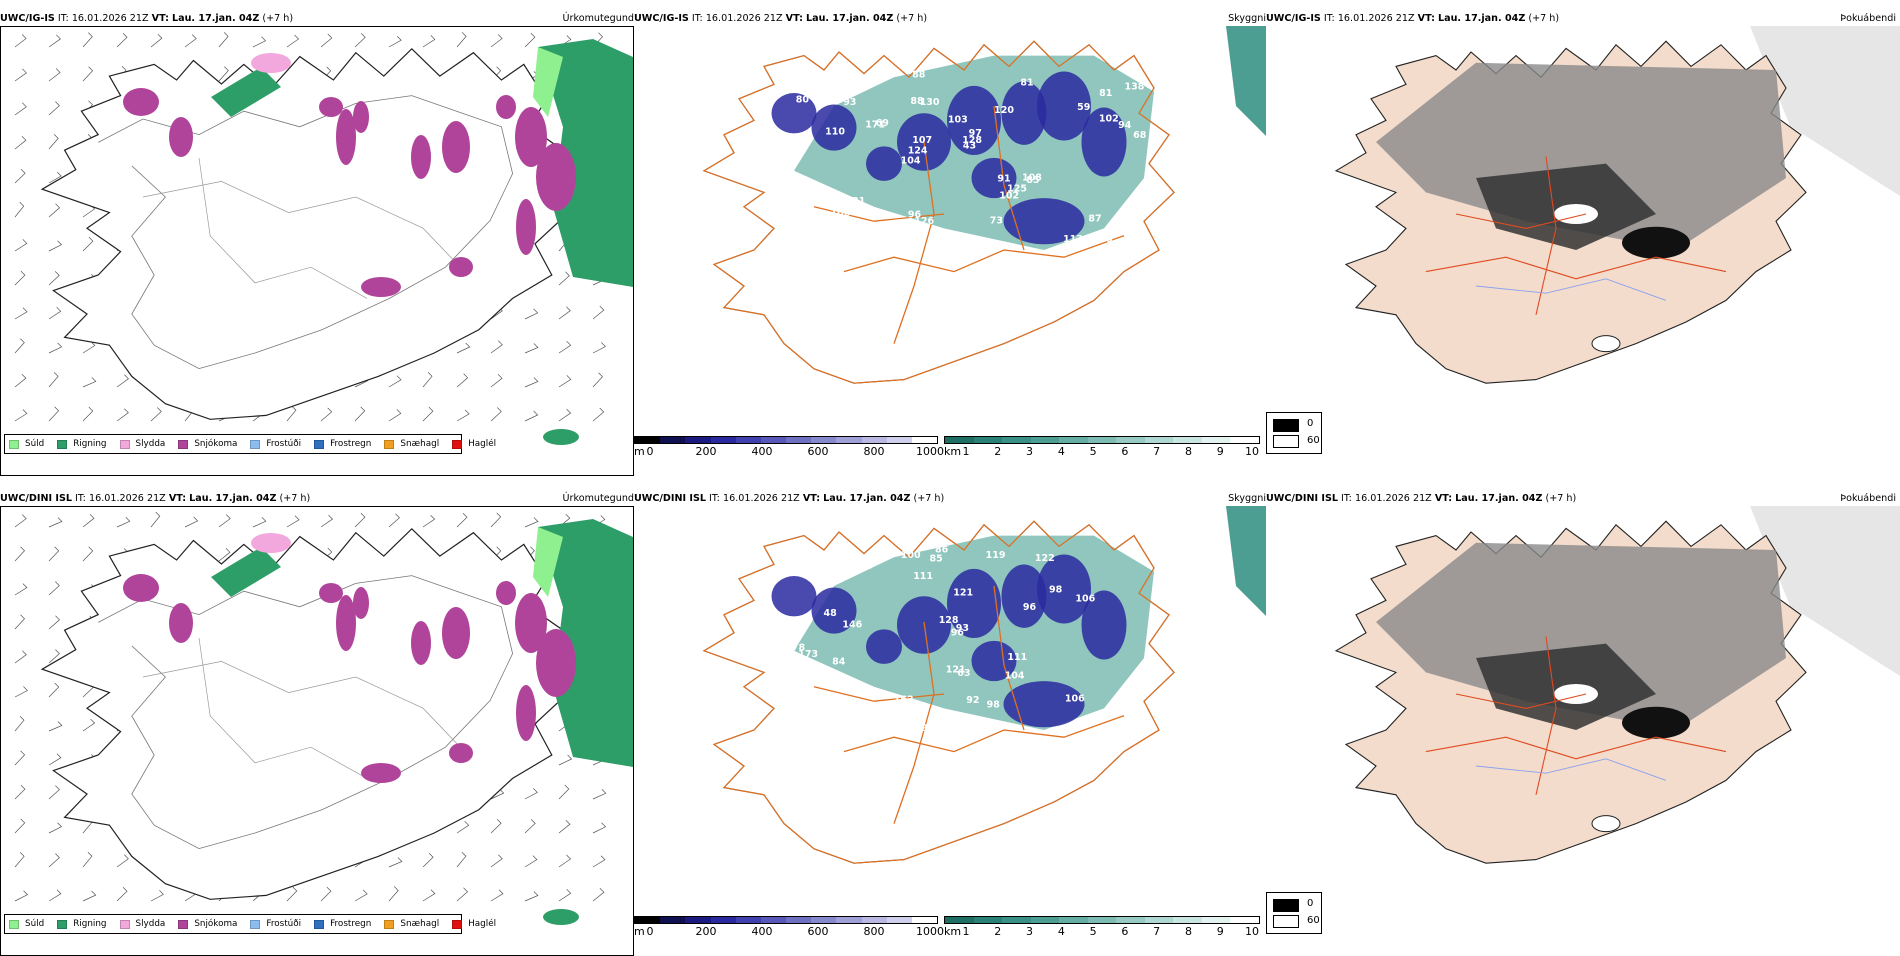 This screenshot has height=956, width=1900. Describe the element at coordinates (930, 931) in the screenshot. I see `colorbar-tick: 1000` at that location.